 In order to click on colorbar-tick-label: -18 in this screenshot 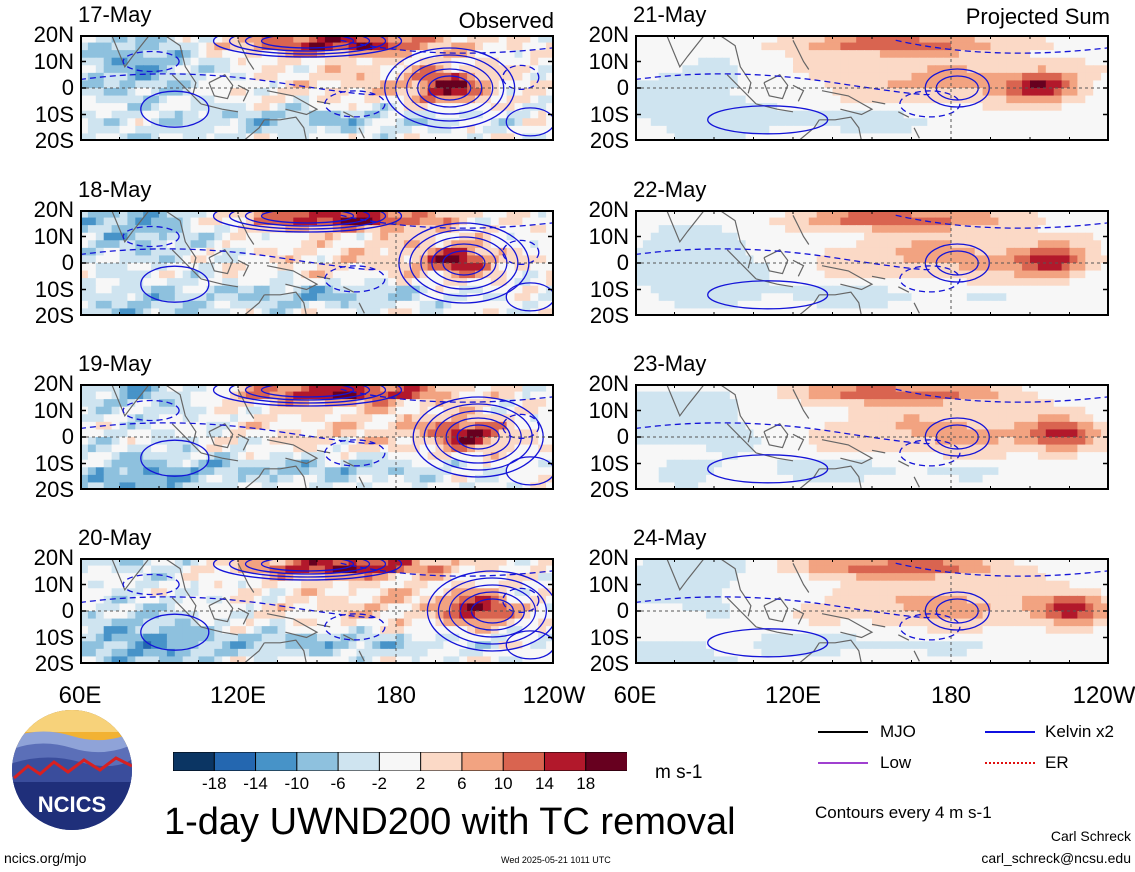, I will do `click(214, 783)`.